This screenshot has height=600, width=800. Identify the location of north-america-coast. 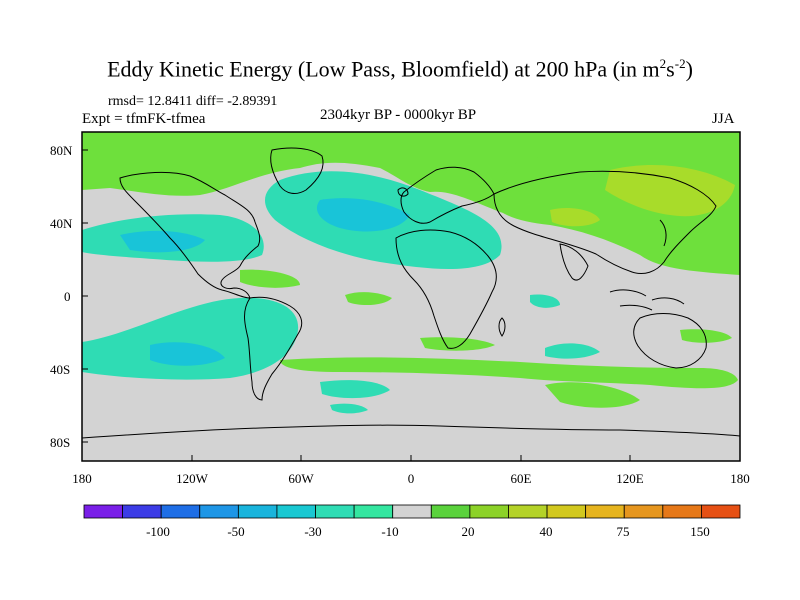
(190, 235).